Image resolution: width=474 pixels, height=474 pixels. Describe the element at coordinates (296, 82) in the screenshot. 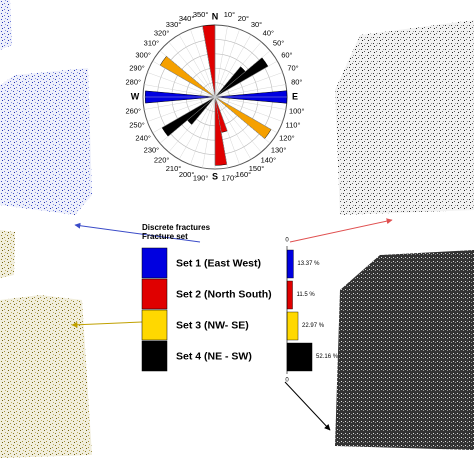

I see `angle-label: 80°` at that location.